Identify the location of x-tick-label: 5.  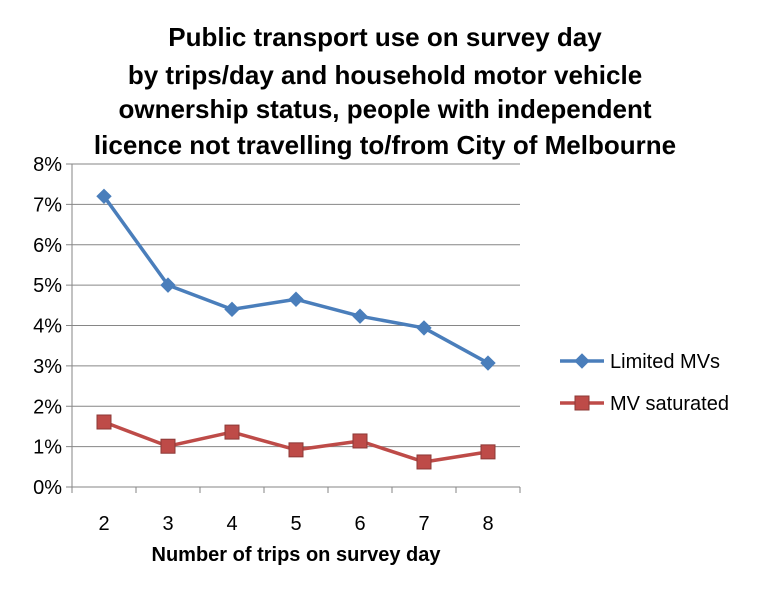
(295, 524).